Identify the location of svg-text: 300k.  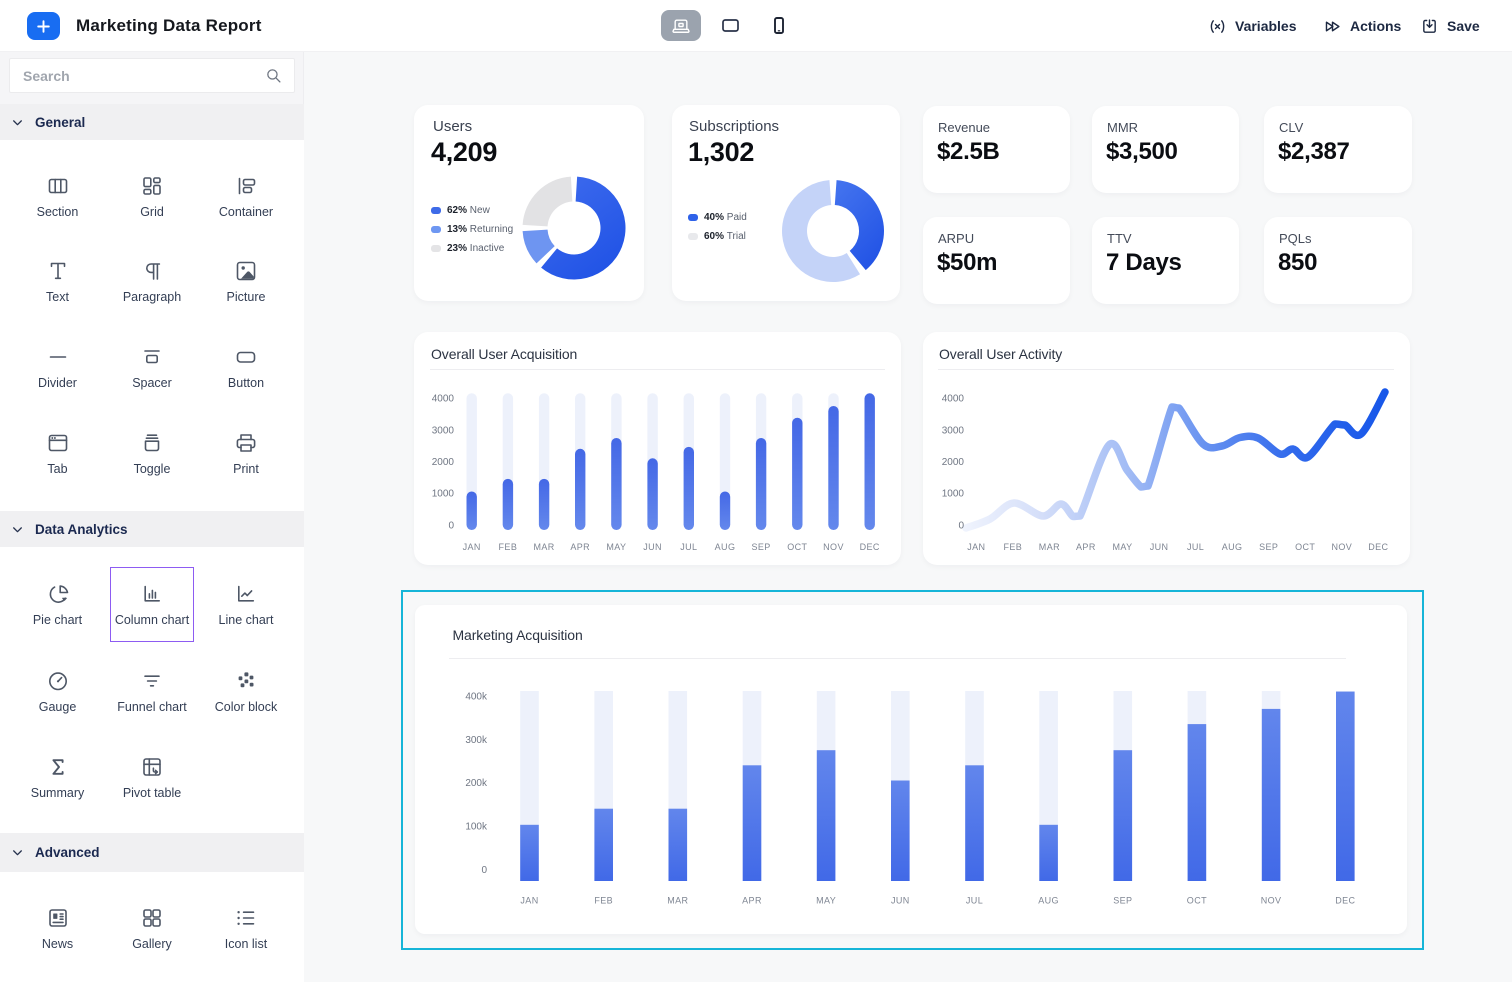
(477, 740).